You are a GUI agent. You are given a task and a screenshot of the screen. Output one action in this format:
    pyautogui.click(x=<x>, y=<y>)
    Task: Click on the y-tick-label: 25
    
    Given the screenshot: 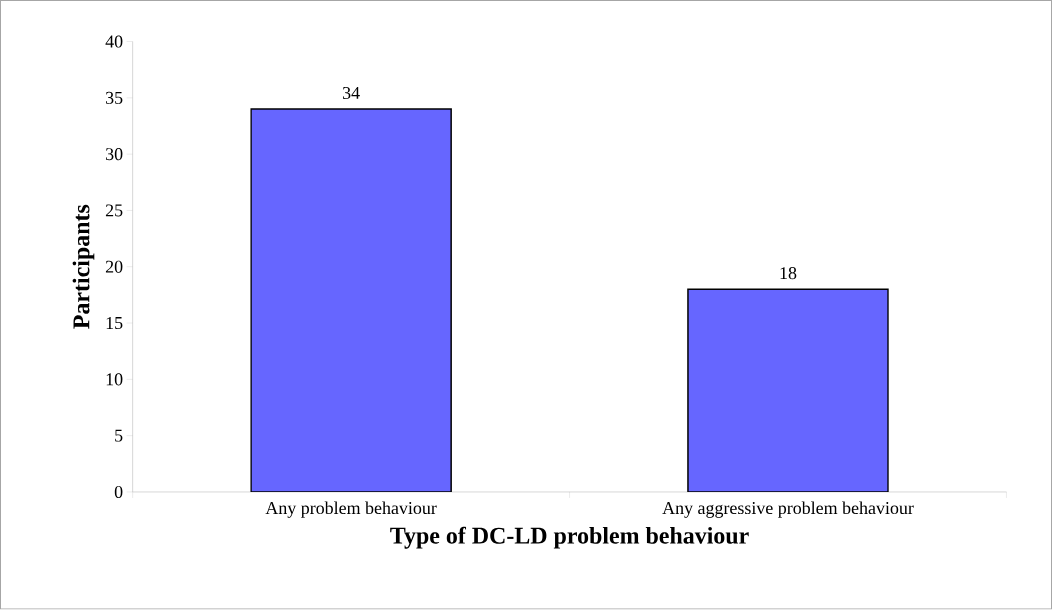 What is the action you would take?
    pyautogui.click(x=114, y=210)
    